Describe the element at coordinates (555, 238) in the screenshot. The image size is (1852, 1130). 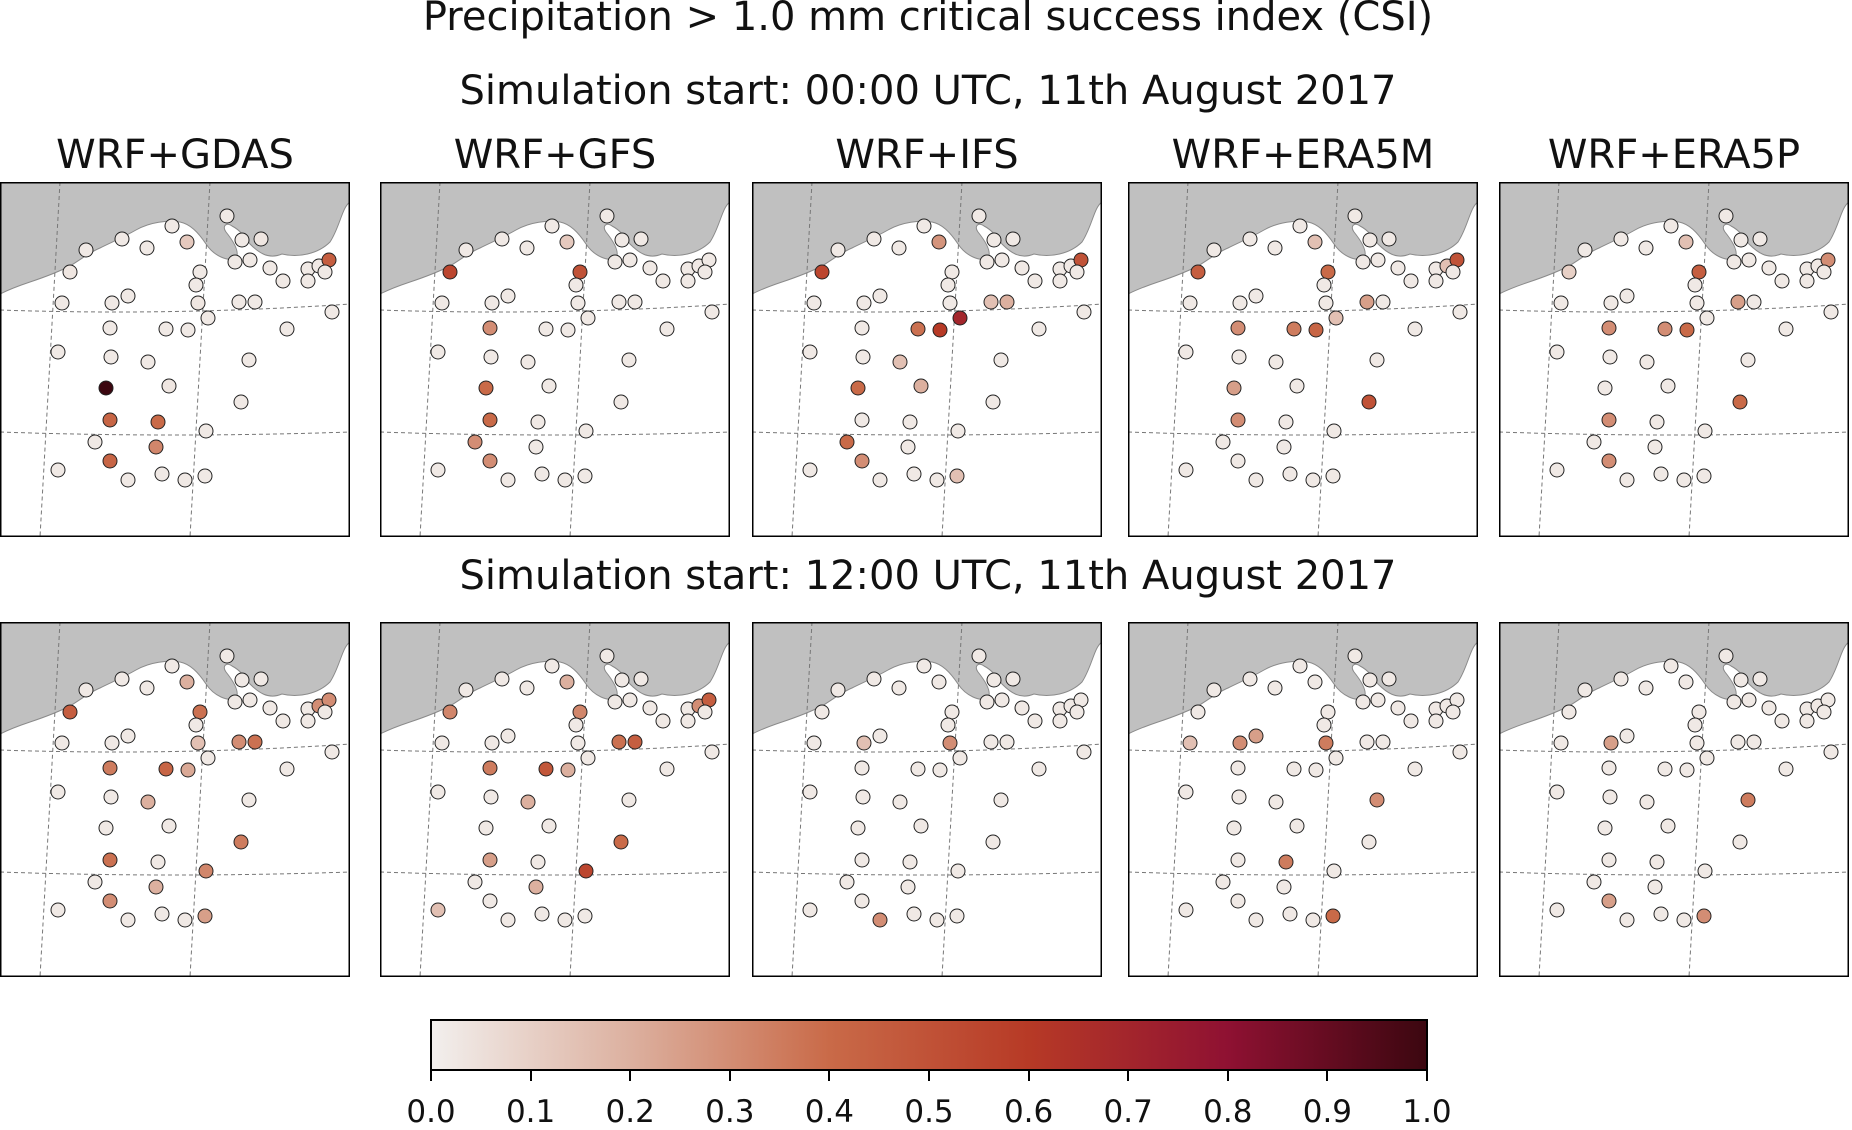
I see `land-mass` at that location.